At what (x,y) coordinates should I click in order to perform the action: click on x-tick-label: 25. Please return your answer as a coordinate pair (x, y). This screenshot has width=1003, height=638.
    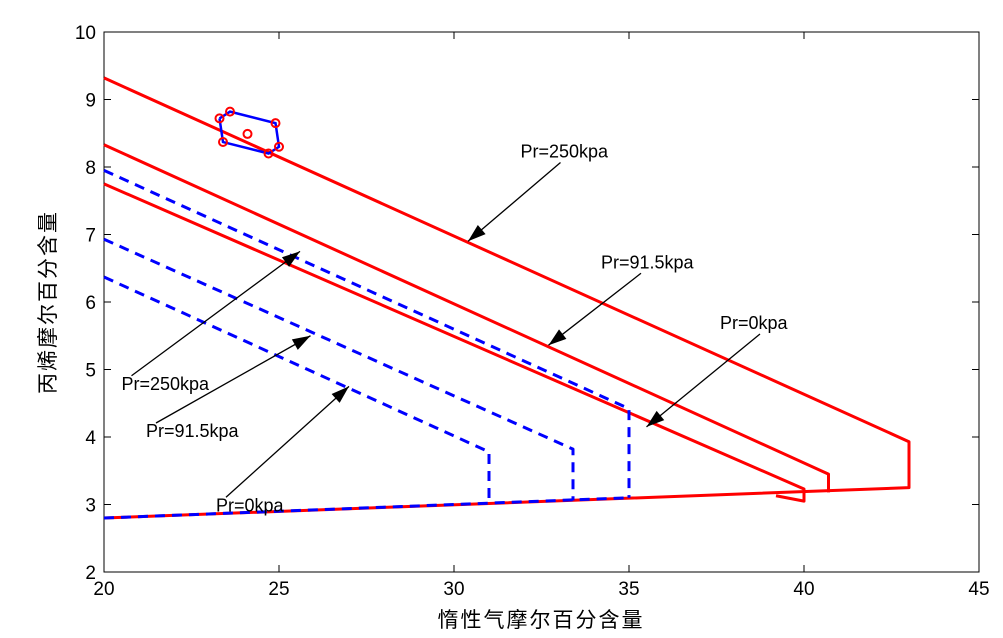
    Looking at the image, I should click on (278, 589).